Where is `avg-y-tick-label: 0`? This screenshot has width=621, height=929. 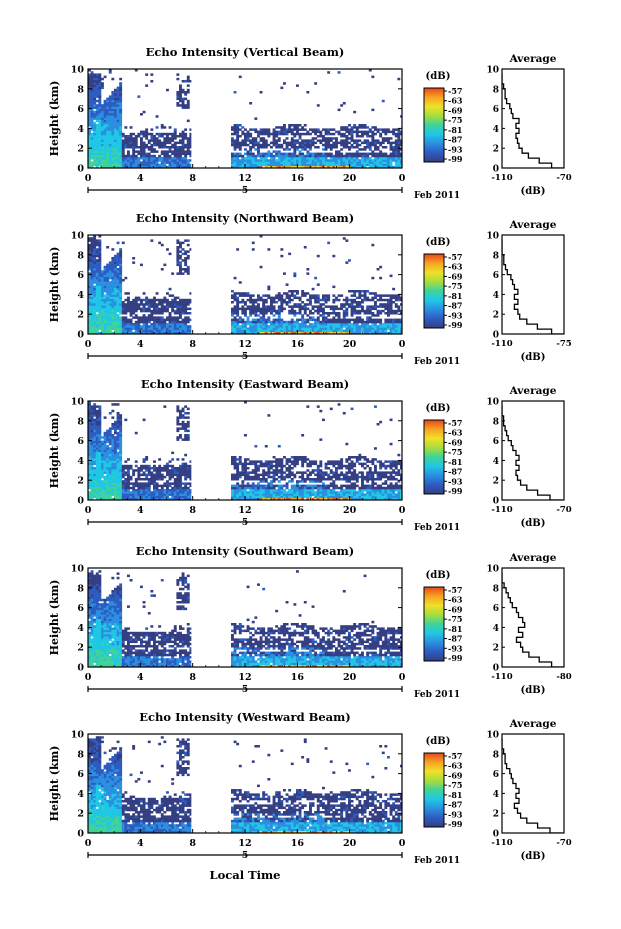 avg-y-tick-label: 0 is located at coordinates (496, 835).